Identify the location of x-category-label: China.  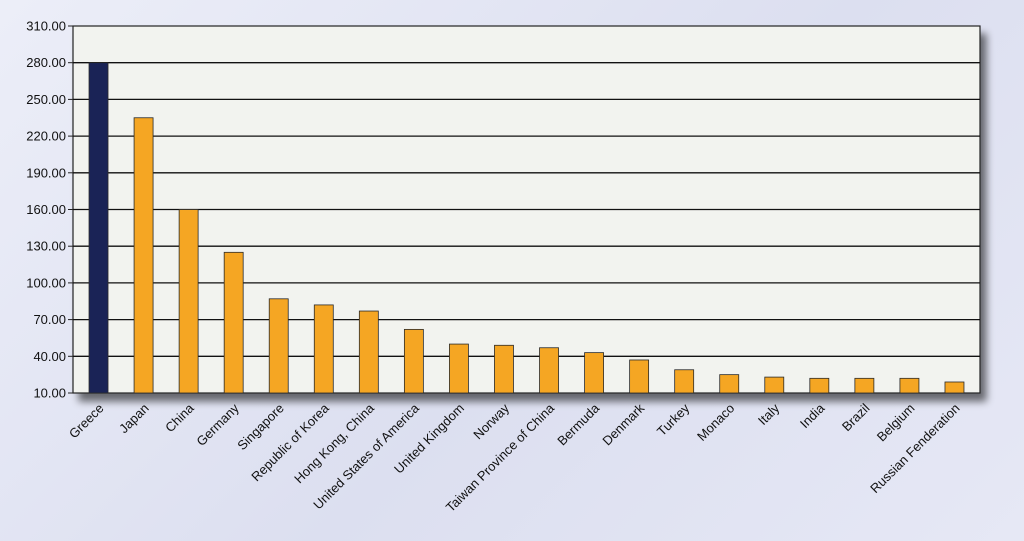
(179, 417).